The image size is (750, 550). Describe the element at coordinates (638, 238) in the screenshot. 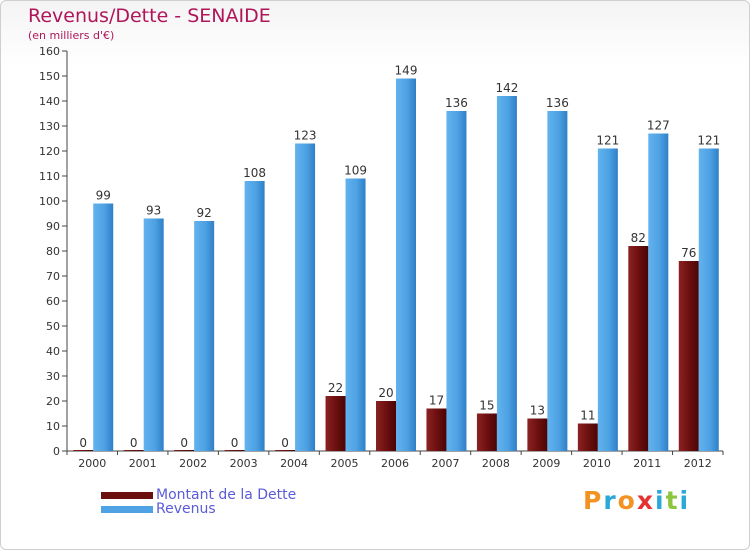

I see `debt-value-label: 82` at that location.